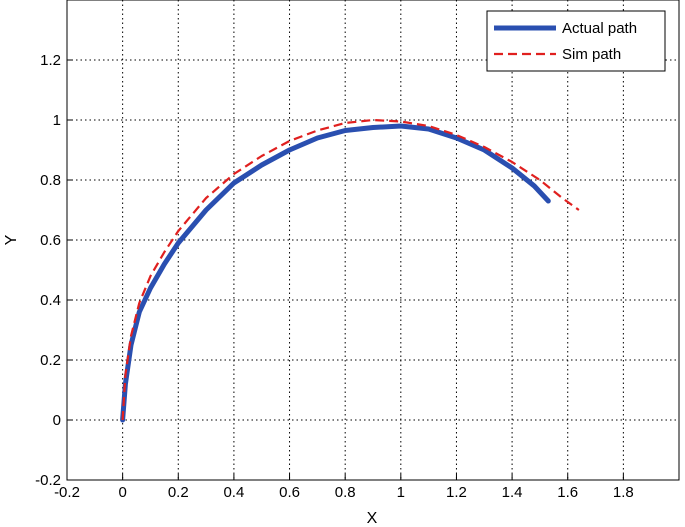  I want to click on x-tick-label: 1.4, so click(512, 492).